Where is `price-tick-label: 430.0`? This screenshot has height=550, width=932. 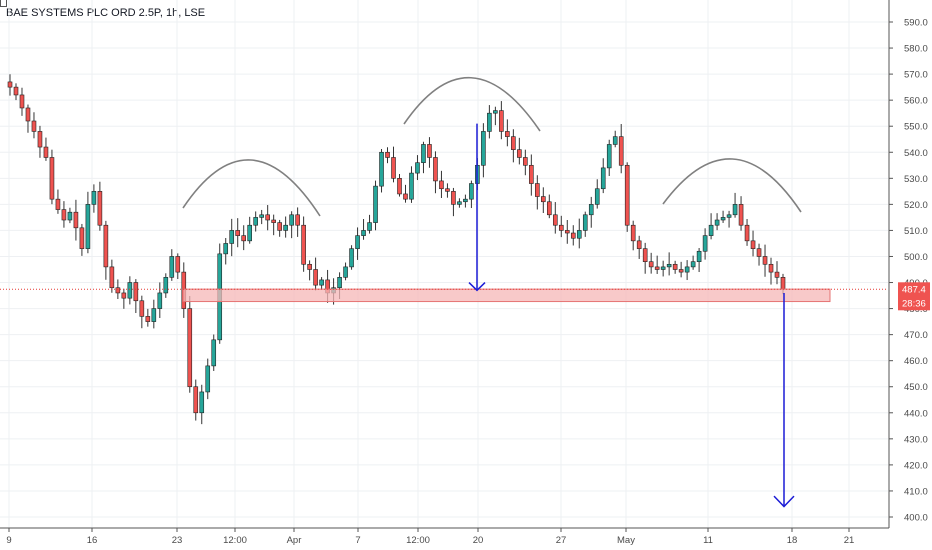 price-tick-label: 430.0 is located at coordinates (916, 439).